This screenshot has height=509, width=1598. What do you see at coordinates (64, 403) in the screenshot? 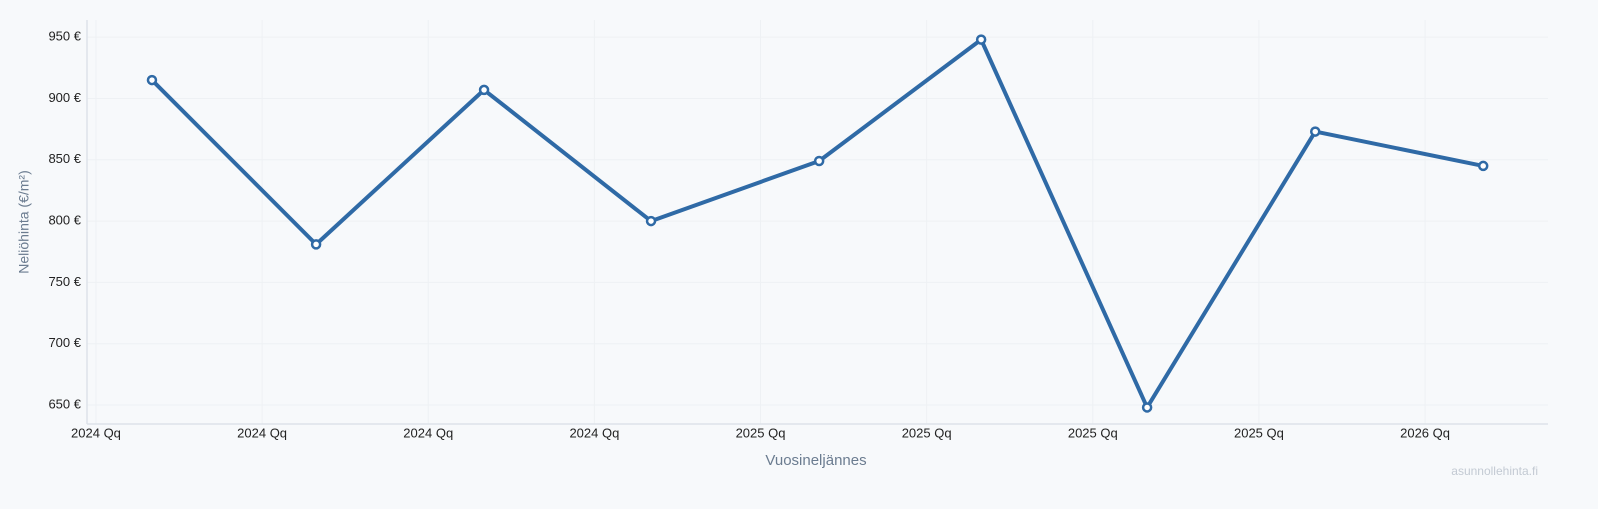
I see `y-tick-label: 650 €` at bounding box center [64, 403].